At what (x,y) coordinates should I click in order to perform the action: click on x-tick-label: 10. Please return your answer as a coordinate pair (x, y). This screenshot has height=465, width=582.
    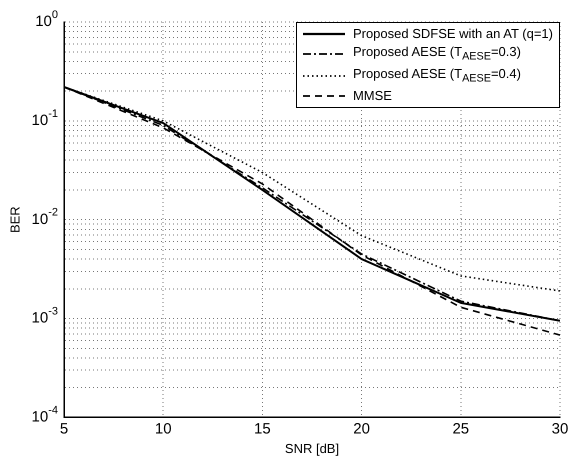
    Looking at the image, I should click on (163, 429).